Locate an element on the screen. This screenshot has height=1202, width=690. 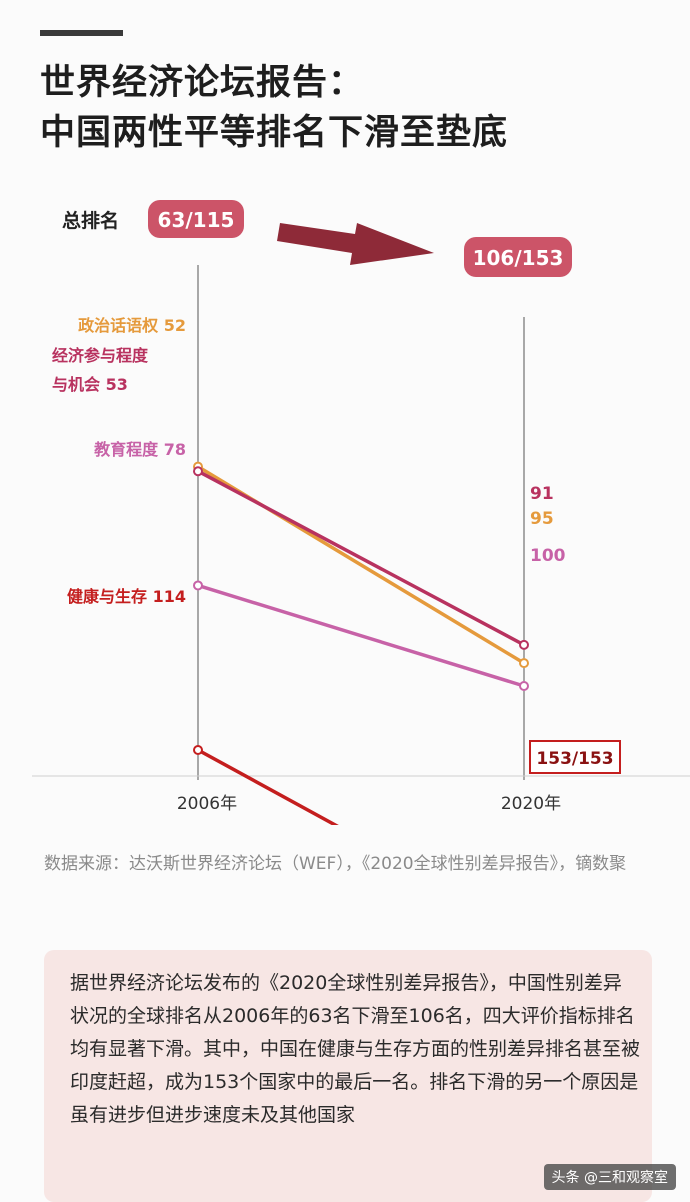
series-label-2020-0: 95 is located at coordinates (542, 519).